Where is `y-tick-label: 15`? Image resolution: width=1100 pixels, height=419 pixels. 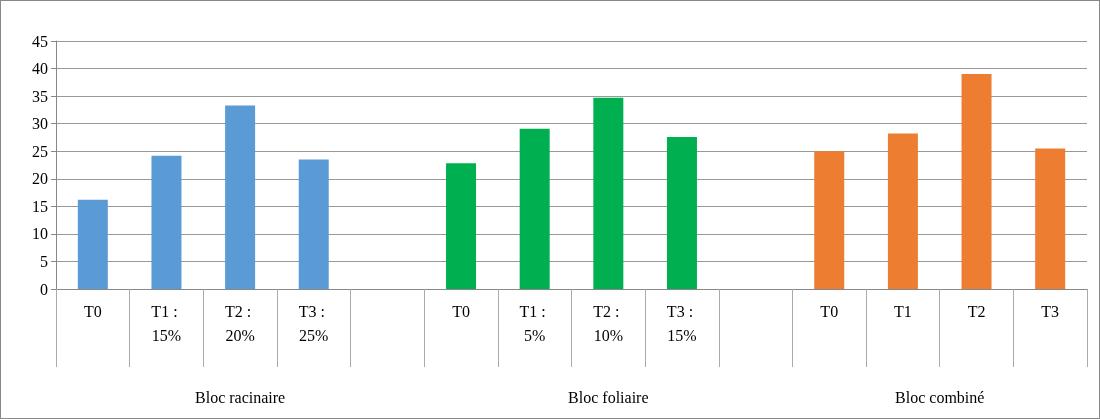
y-tick-label: 15 is located at coordinates (40, 206).